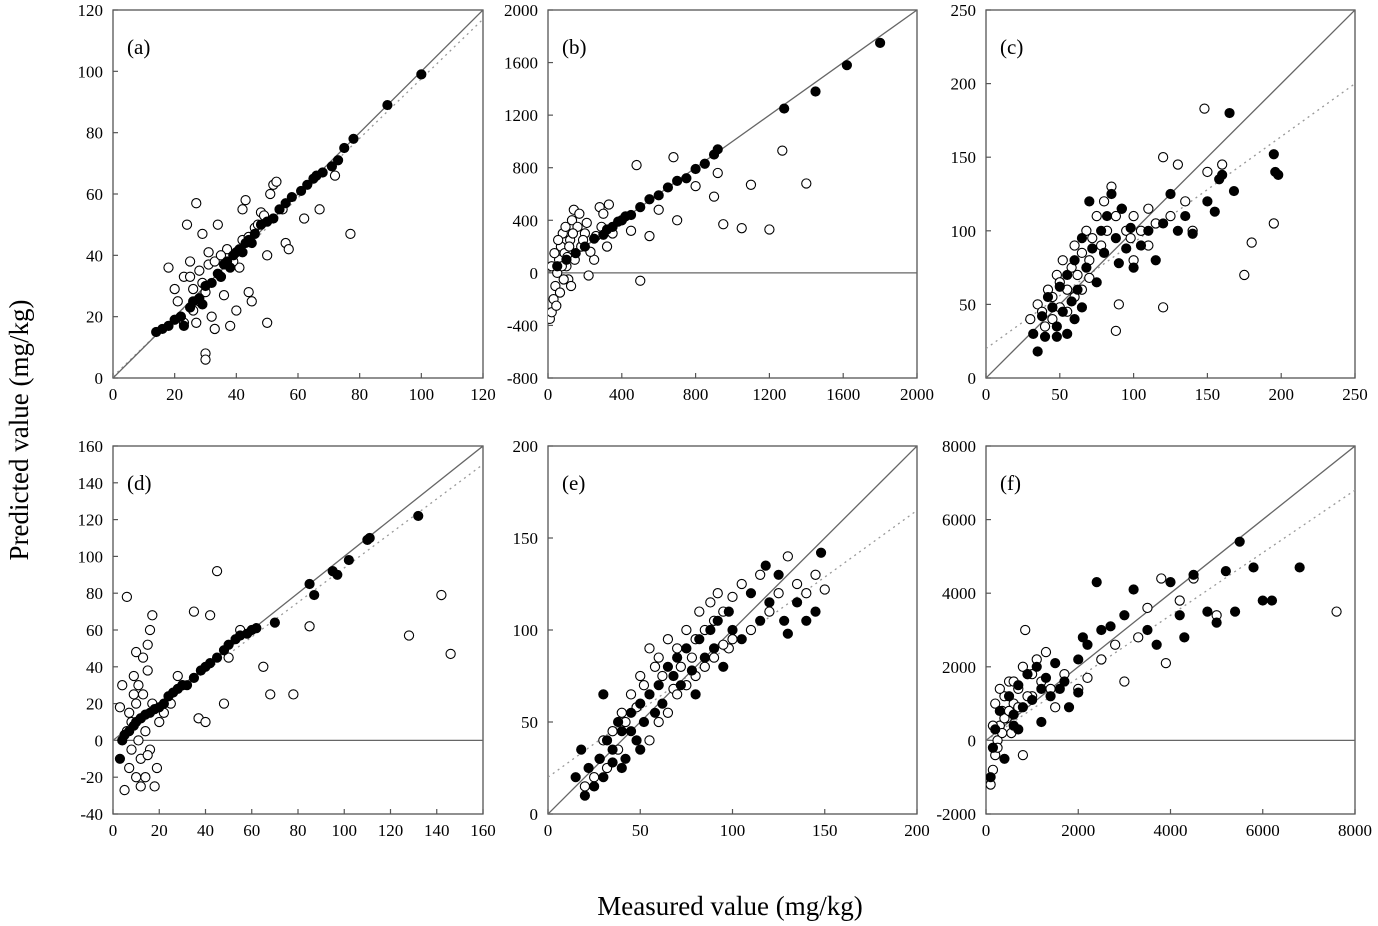 This screenshot has height=926, width=1378. Describe the element at coordinates (91, 556) in the screenshot. I see `panel-d-y-tick-label-7: 100` at that location.